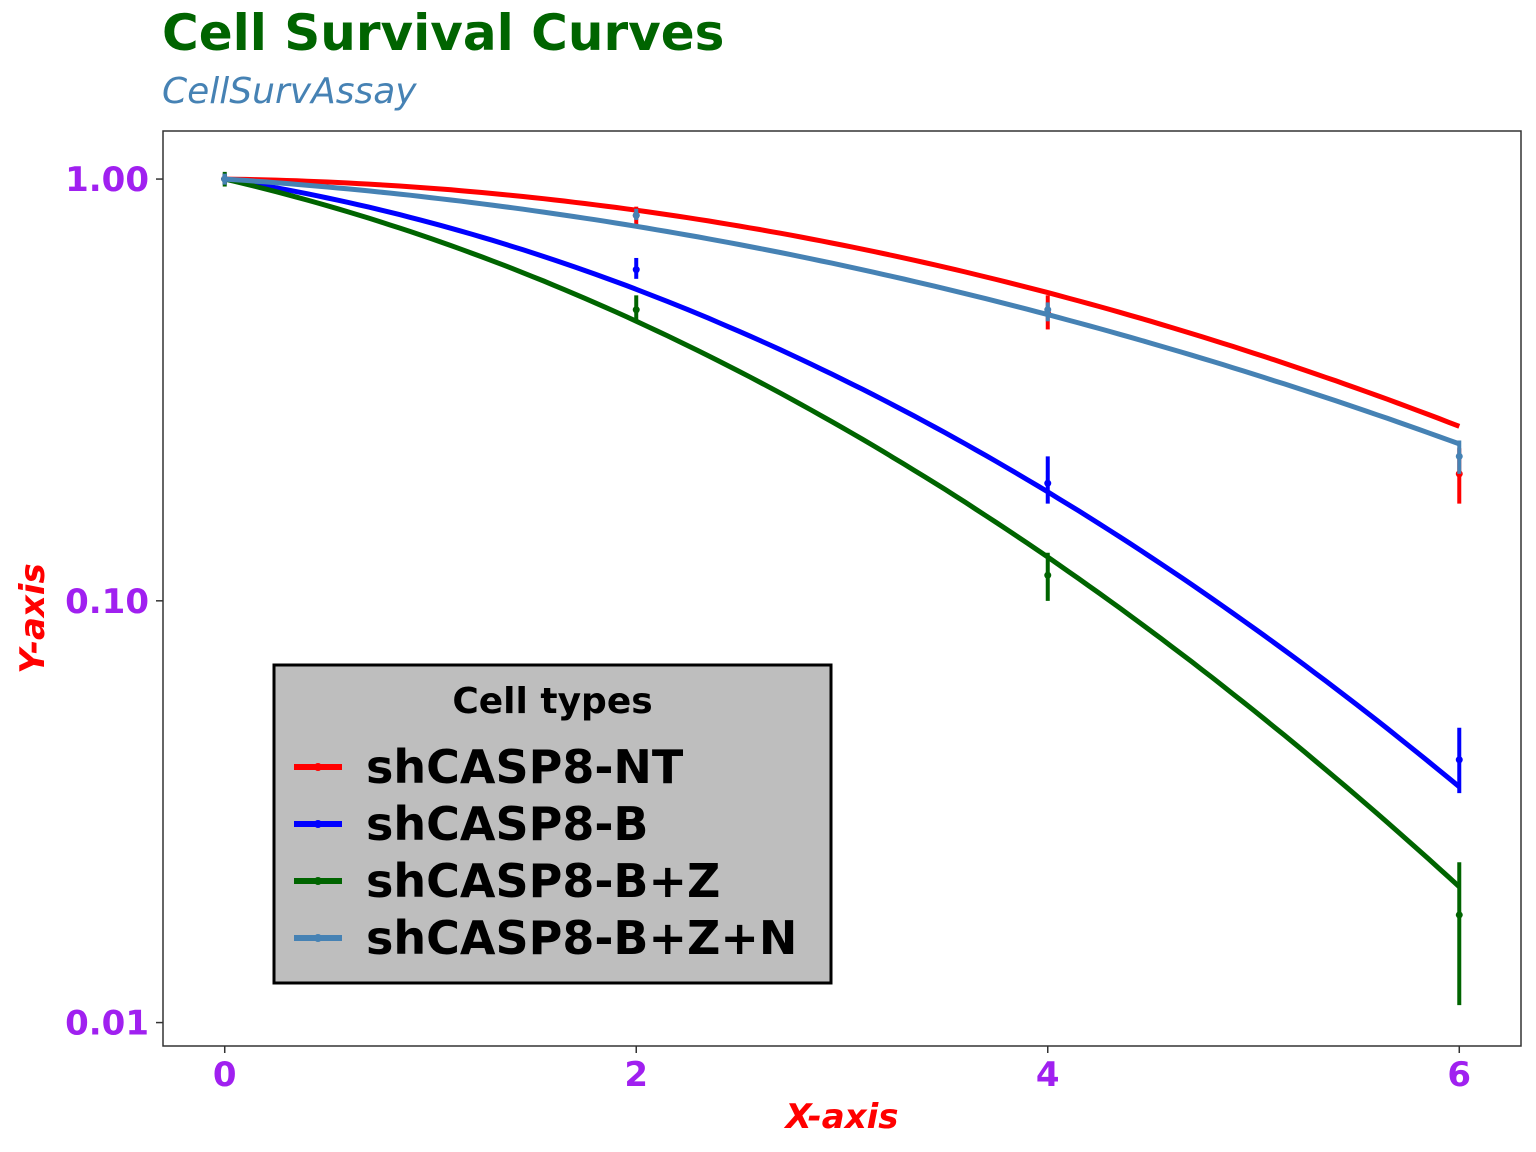 The width and height of the screenshot is (1536, 1152). What do you see at coordinates (525, 767) in the screenshot?
I see `legend-label: shCASP8-NT` at bounding box center [525, 767].